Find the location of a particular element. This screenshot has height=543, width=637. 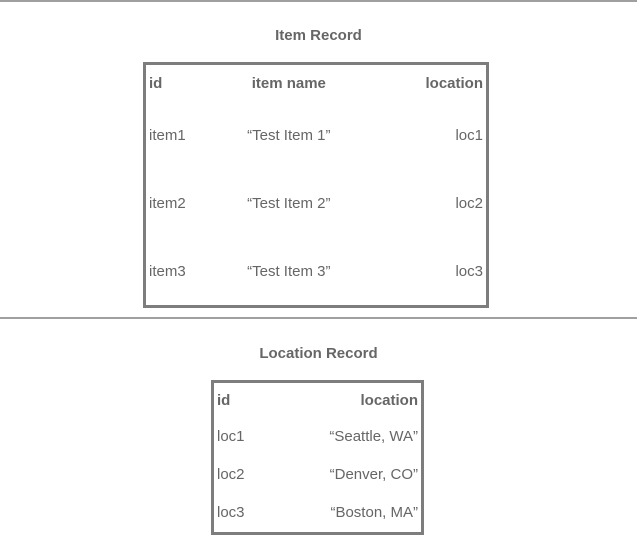

cell-item-name: “Test Item 3” is located at coordinates (289, 271).